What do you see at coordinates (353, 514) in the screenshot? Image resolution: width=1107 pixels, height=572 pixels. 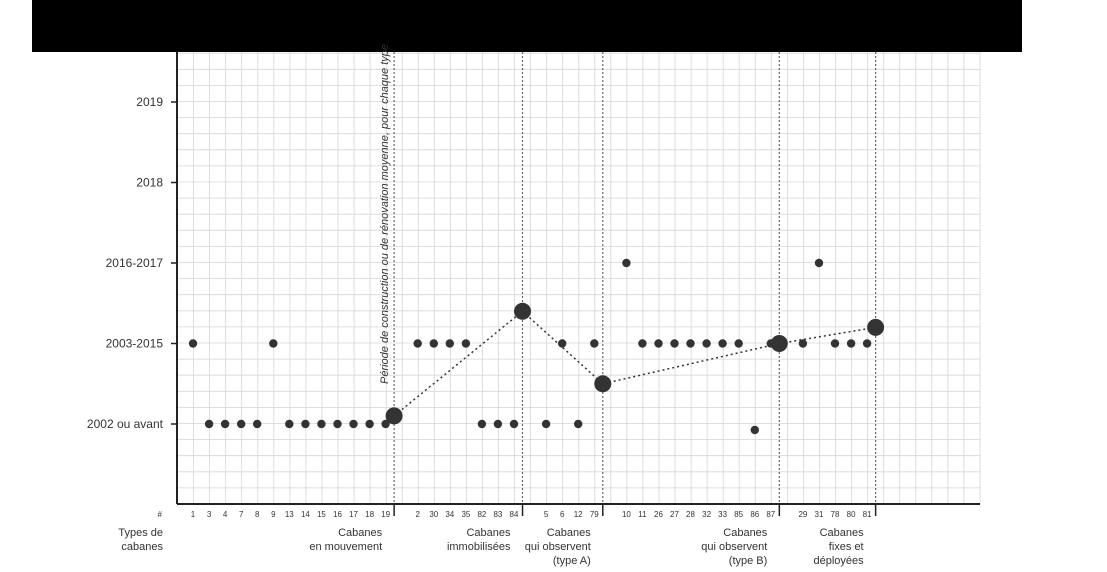 I see `x-tick-label: 17` at bounding box center [353, 514].